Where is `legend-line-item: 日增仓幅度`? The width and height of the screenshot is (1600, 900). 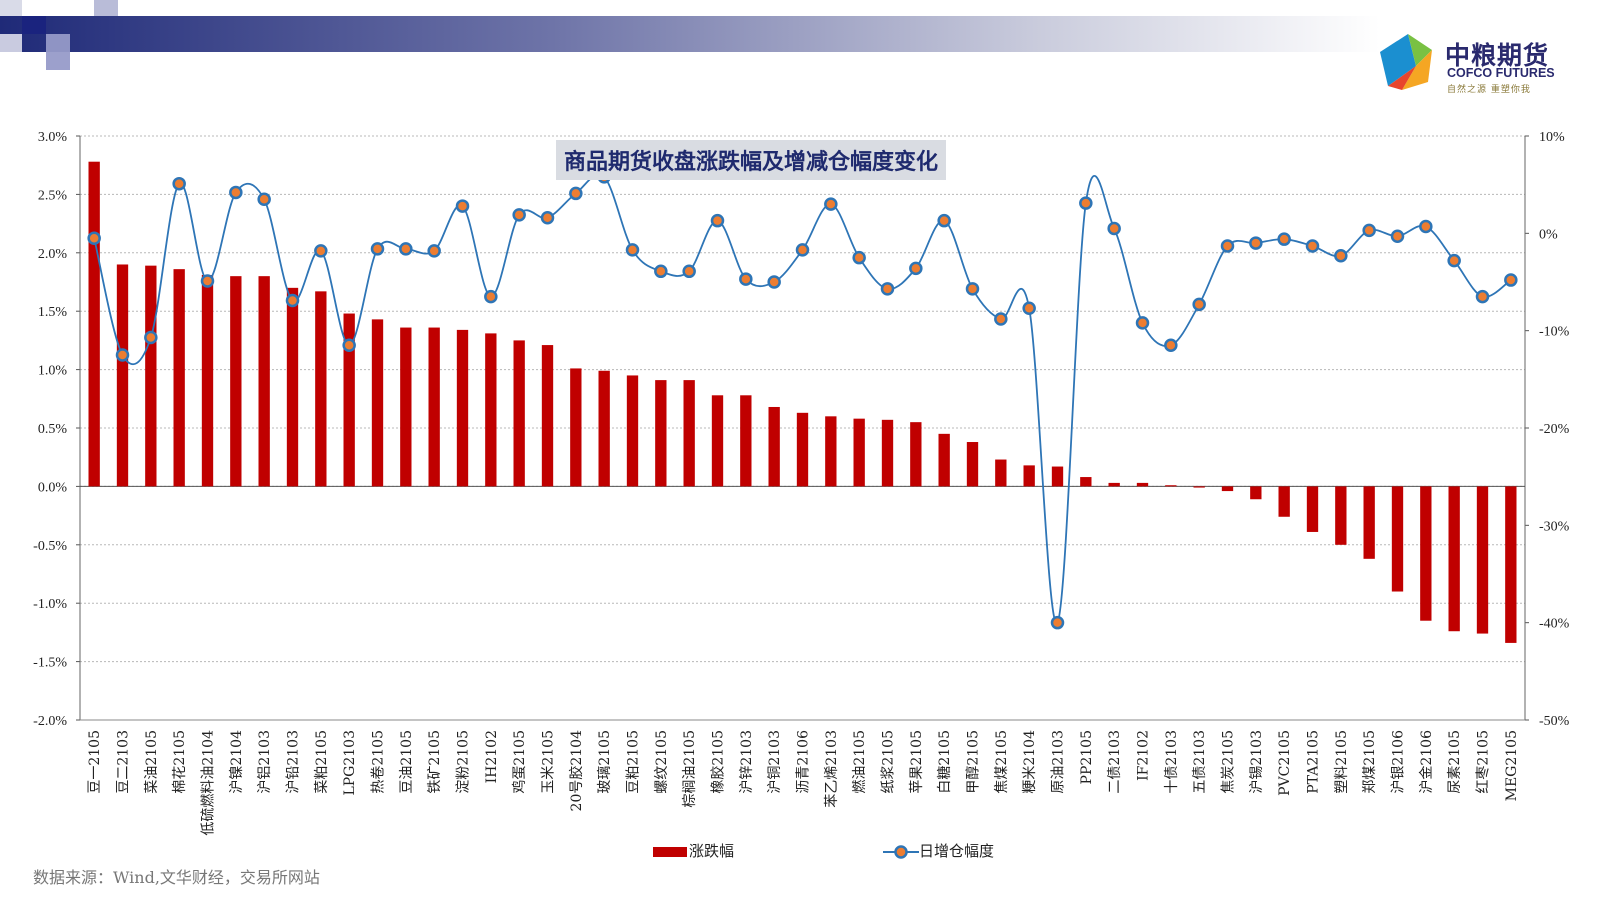
legend-line-item: 日增仓幅度 is located at coordinates (938, 850).